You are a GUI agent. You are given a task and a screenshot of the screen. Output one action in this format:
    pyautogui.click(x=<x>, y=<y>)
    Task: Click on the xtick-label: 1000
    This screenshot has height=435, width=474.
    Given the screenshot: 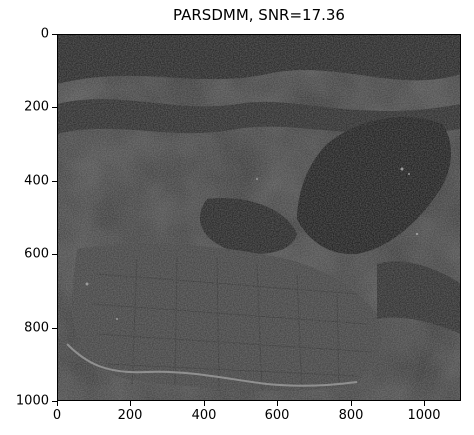 What is the action you would take?
    pyautogui.click(x=424, y=415)
    